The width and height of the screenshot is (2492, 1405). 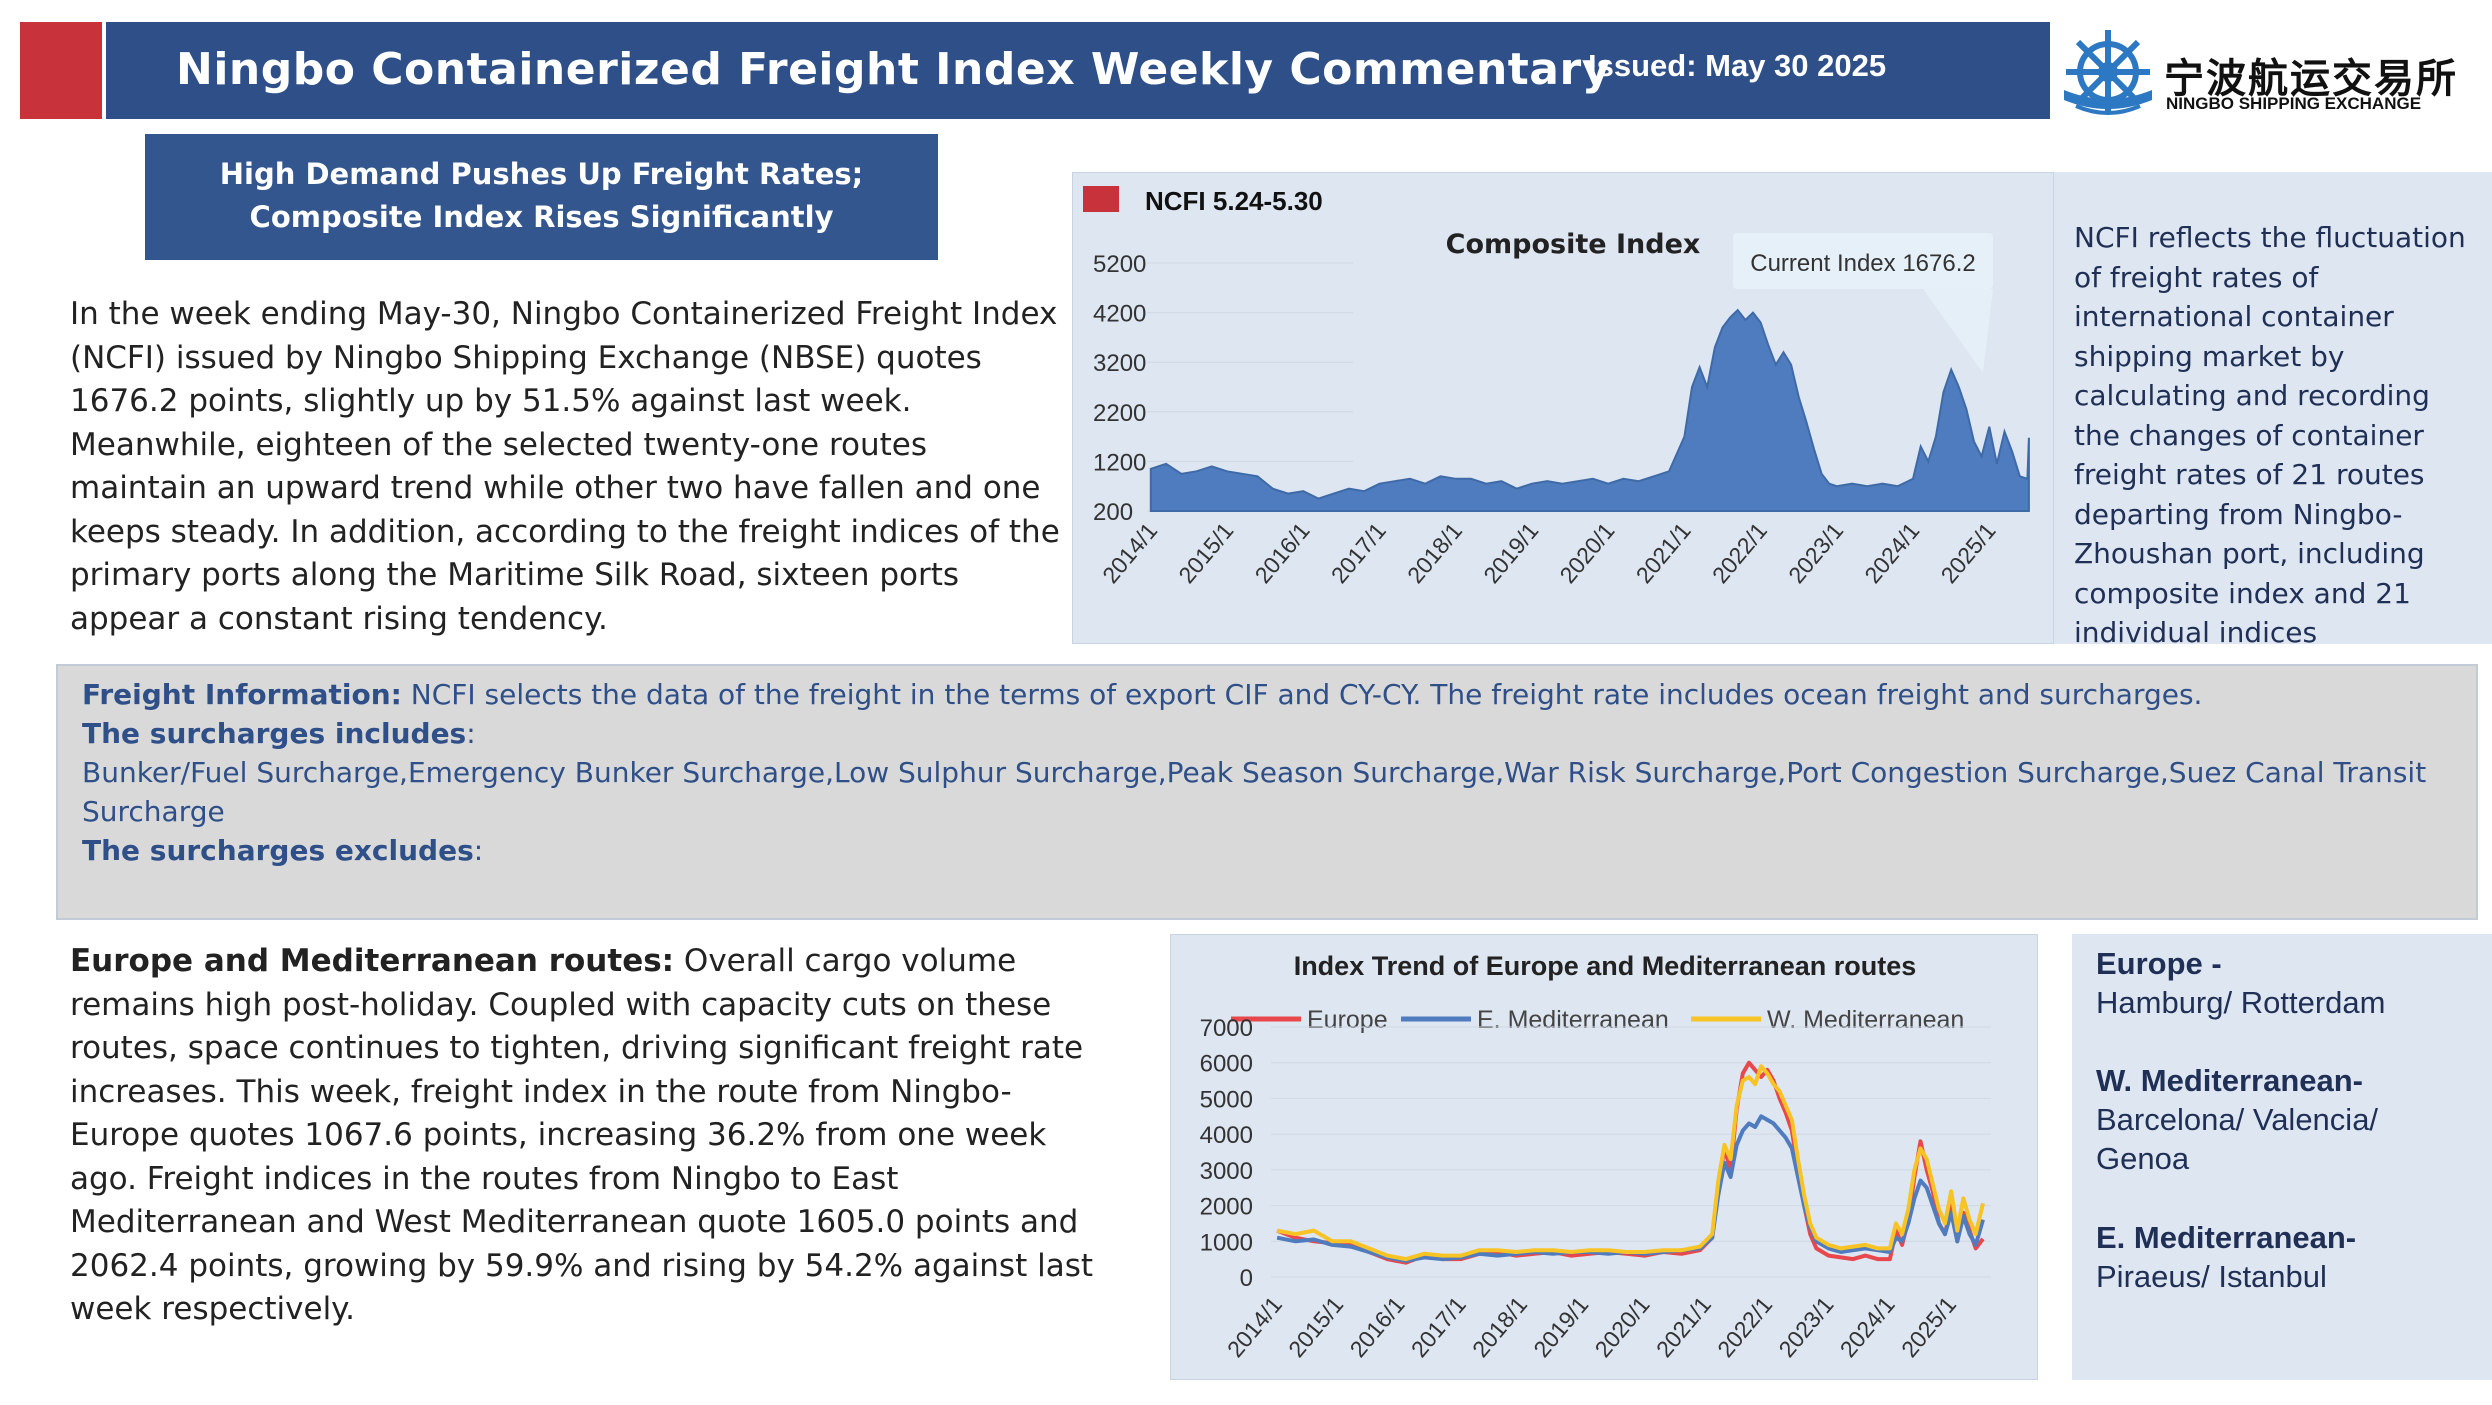 What do you see at coordinates (1737, 65) in the screenshot?
I see `issued-date: Issued: May 30 2025` at bounding box center [1737, 65].